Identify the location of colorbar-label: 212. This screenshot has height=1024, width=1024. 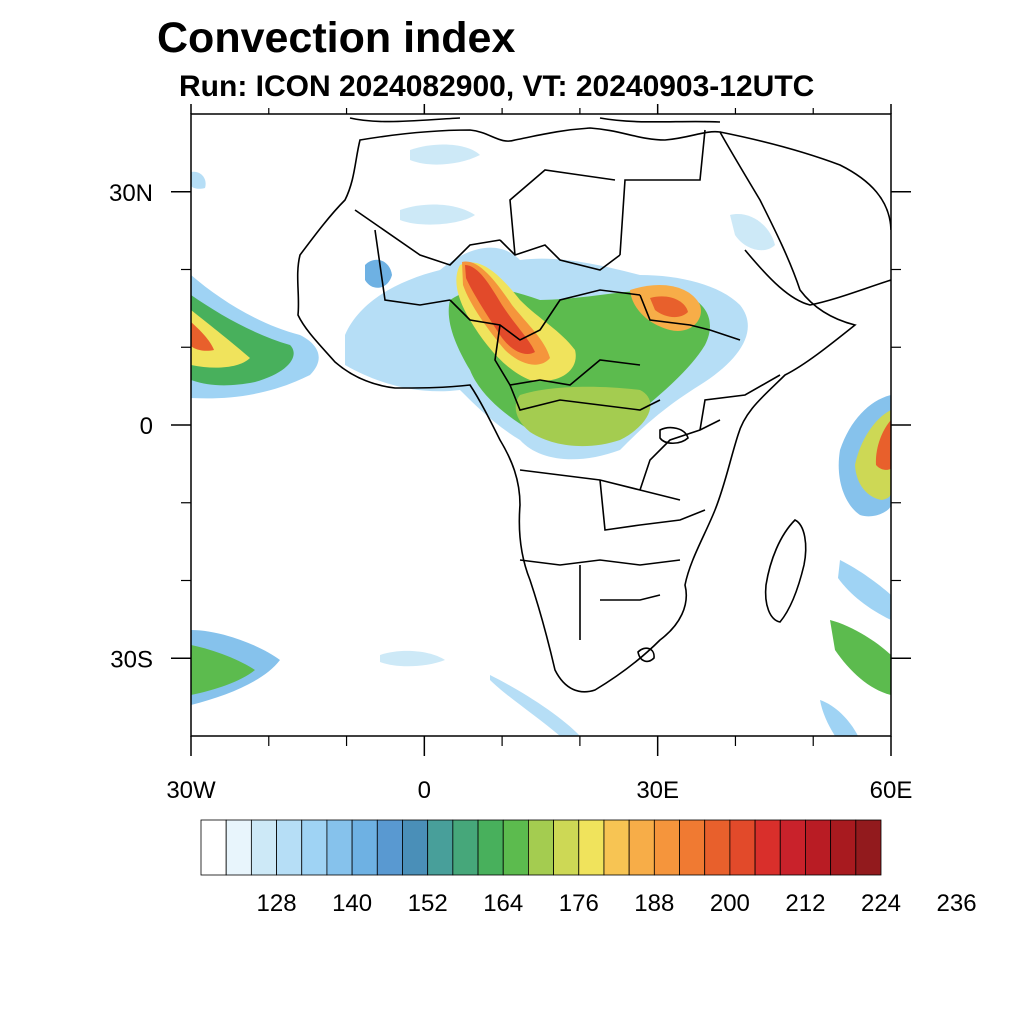
(805, 903).